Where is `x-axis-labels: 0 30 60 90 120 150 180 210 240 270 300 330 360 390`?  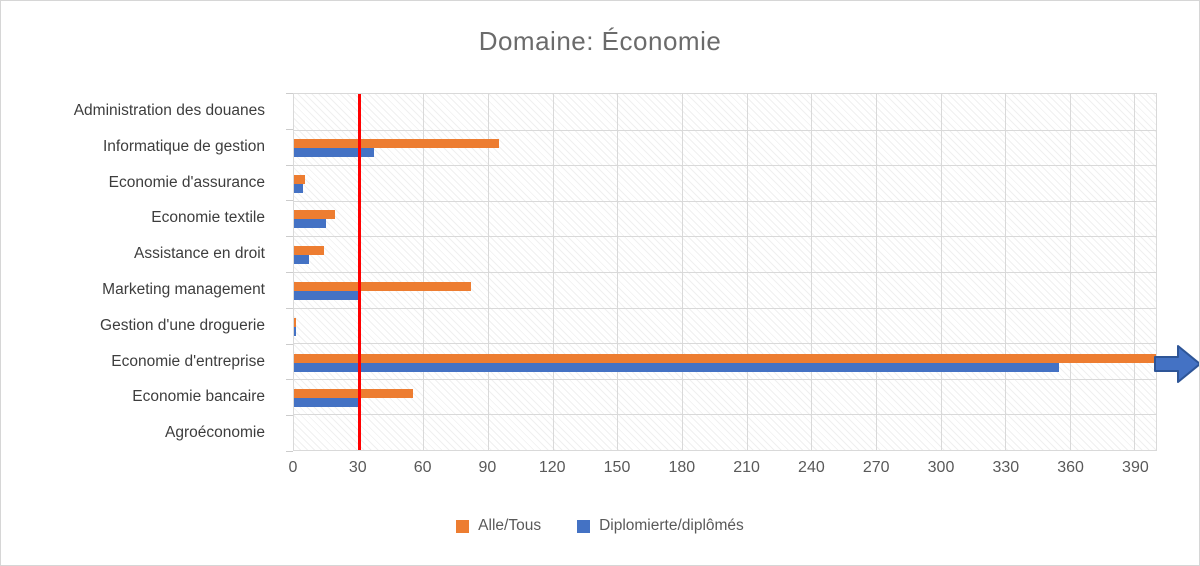 x-axis-labels: 0 30 60 90 120 150 180 210 240 270 300 330 360 390 is located at coordinates (600, 471).